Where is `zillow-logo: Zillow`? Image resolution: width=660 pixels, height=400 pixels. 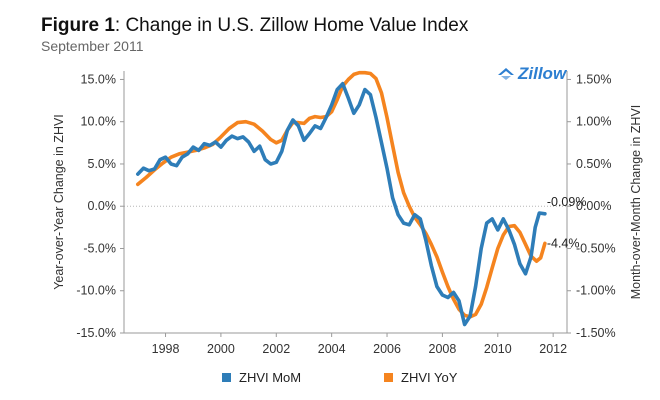 zillow-logo: Zillow is located at coordinates (531, 74).